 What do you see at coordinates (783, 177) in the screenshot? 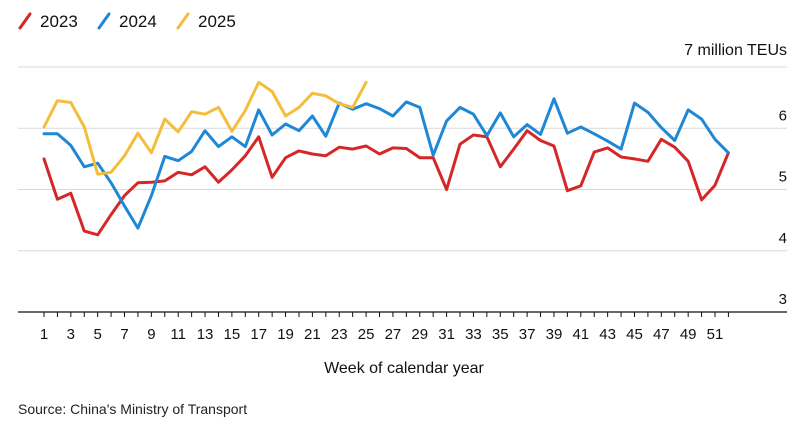
I see `y-tick-label: 5` at bounding box center [783, 177].